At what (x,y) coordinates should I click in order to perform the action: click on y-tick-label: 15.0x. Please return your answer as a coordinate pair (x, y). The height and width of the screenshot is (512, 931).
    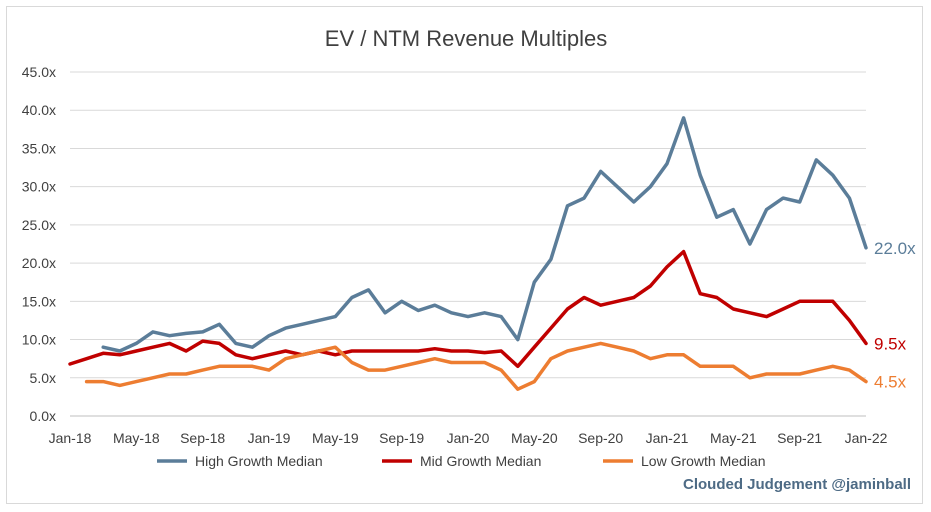
    Looking at the image, I should click on (39, 301).